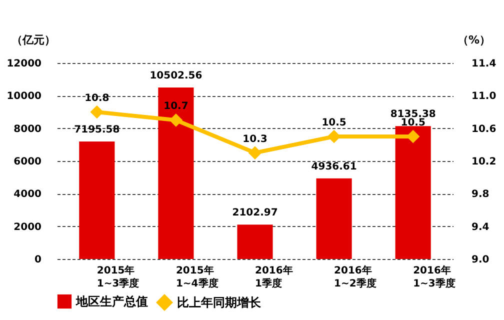 The image size is (504, 320). What do you see at coordinates (28, 194) in the screenshot?
I see `y-tick-label: 4000` at bounding box center [28, 194].